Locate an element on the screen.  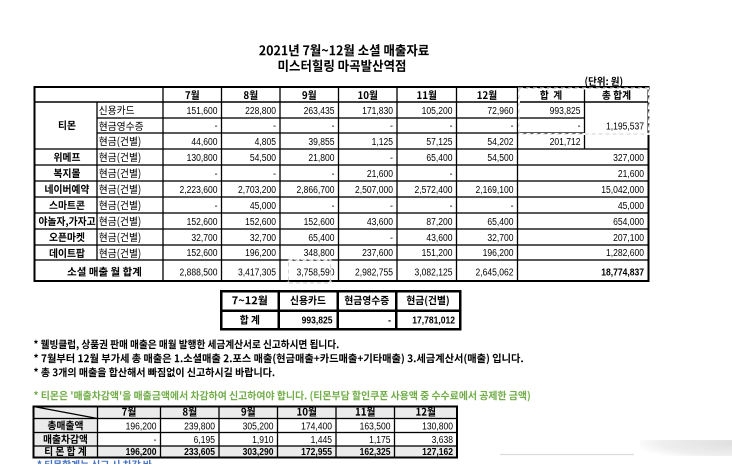
svg-text: 228,800 is located at coordinates (260, 111).